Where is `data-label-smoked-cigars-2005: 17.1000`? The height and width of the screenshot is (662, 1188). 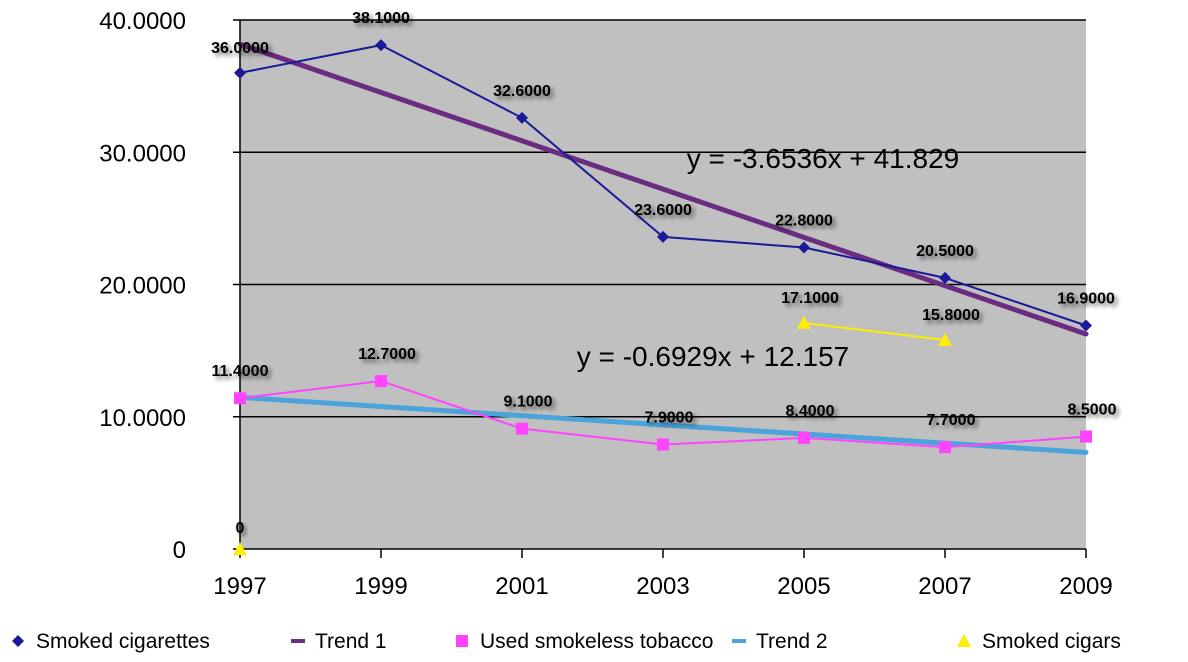
data-label-smoked-cigars-2005: 17.1000 is located at coordinates (810, 298).